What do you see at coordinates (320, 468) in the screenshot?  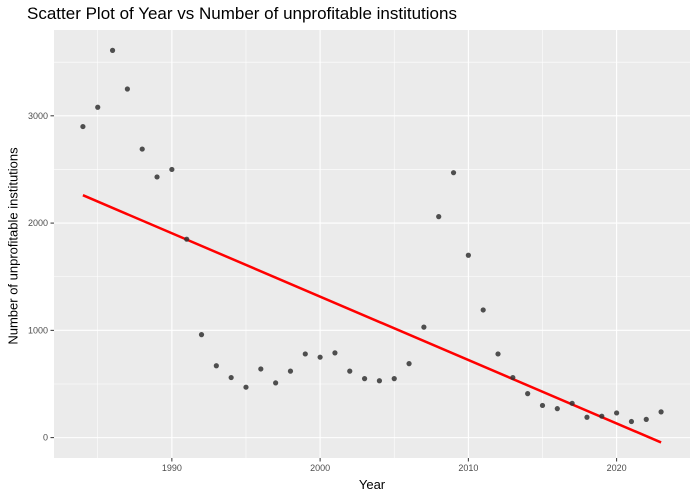 I see `x-tick-label: 2000` at bounding box center [320, 468].